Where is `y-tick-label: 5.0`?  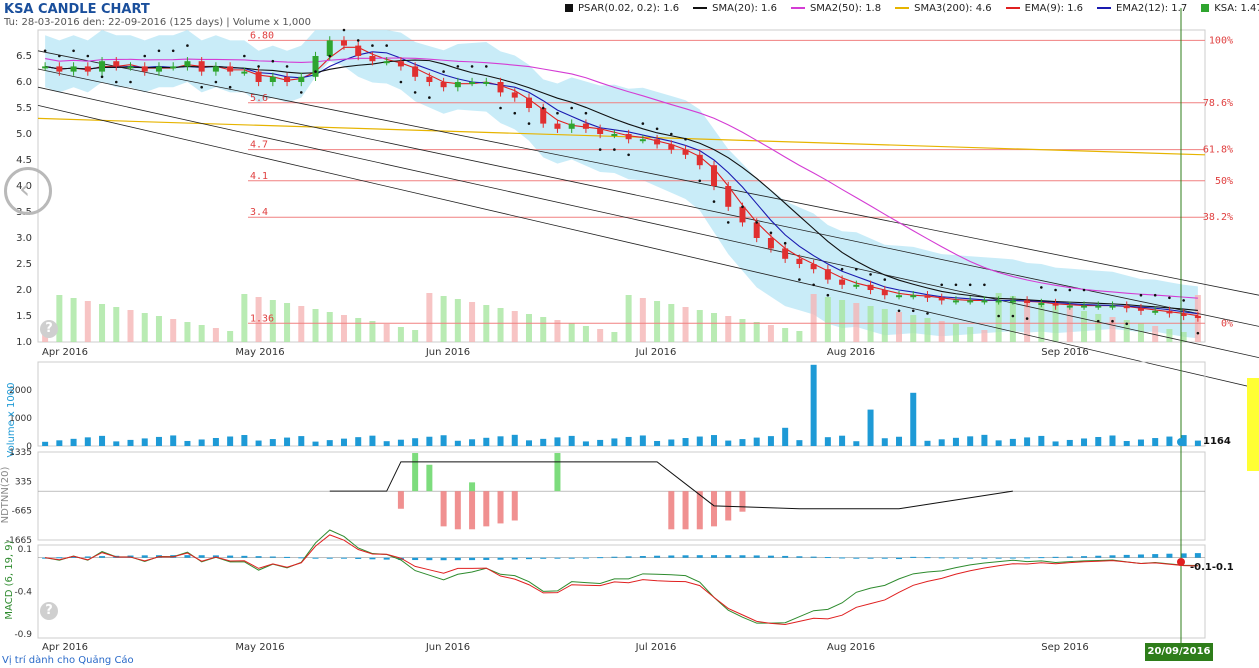
y-tick-label: 5.0 is located at coordinates (24, 134).